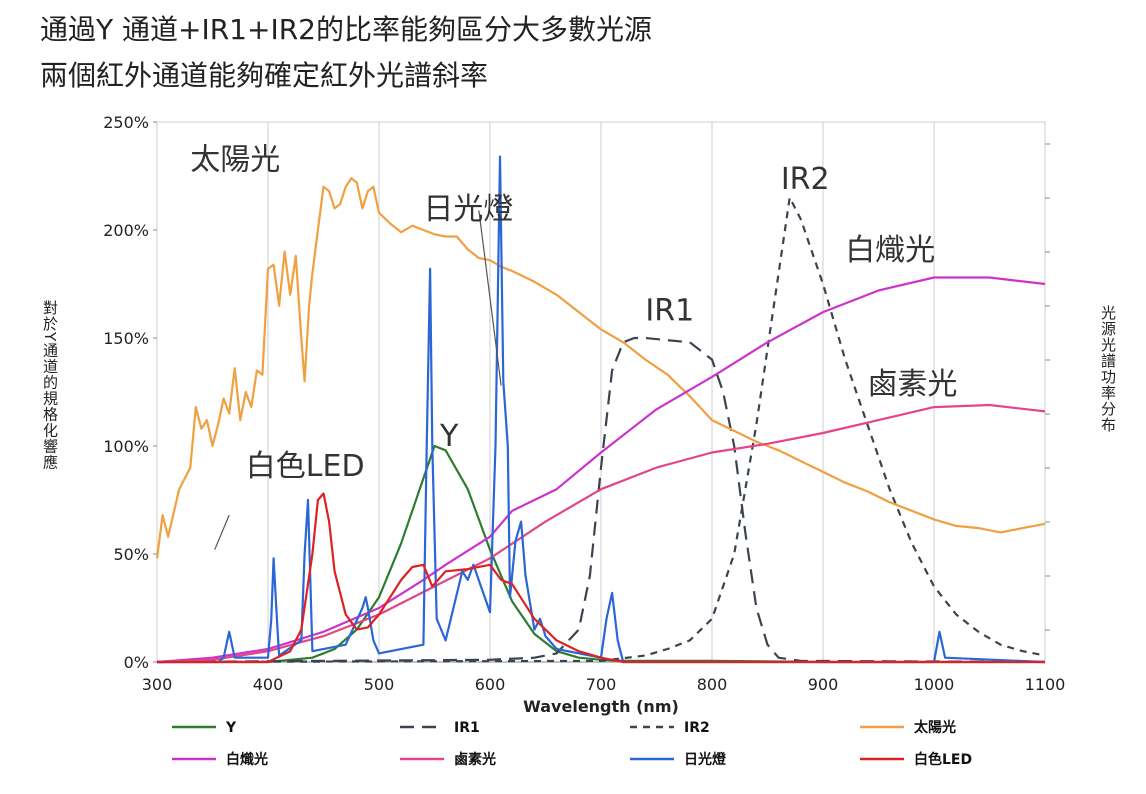 This screenshot has height=794, width=1146. I want to click on legend-item: 白色LED, so click(916, 759).